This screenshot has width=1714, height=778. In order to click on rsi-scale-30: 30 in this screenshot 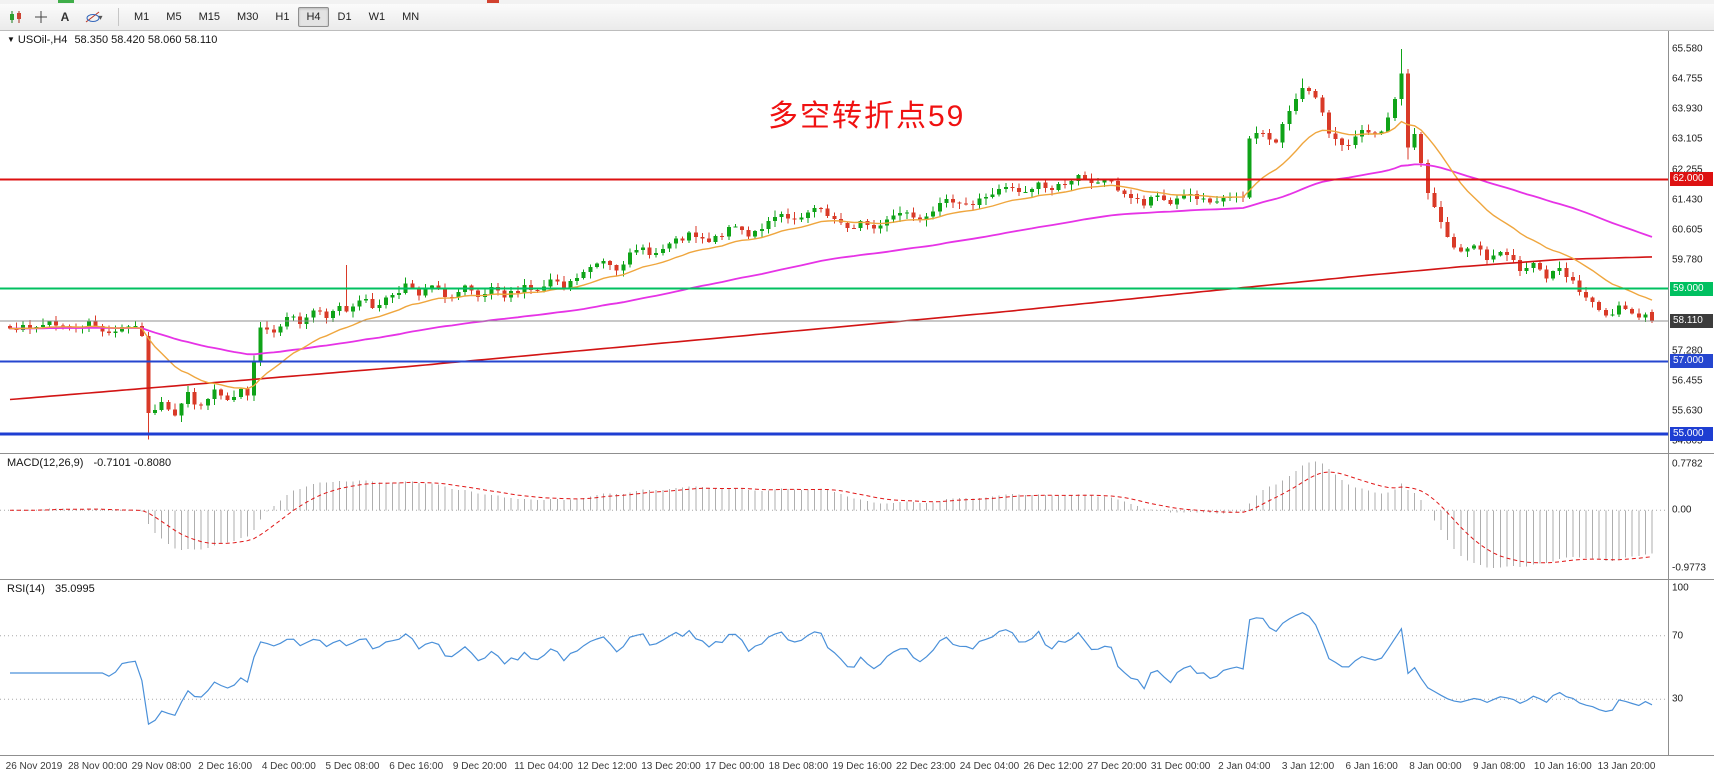, I will do `click(1678, 699)`.